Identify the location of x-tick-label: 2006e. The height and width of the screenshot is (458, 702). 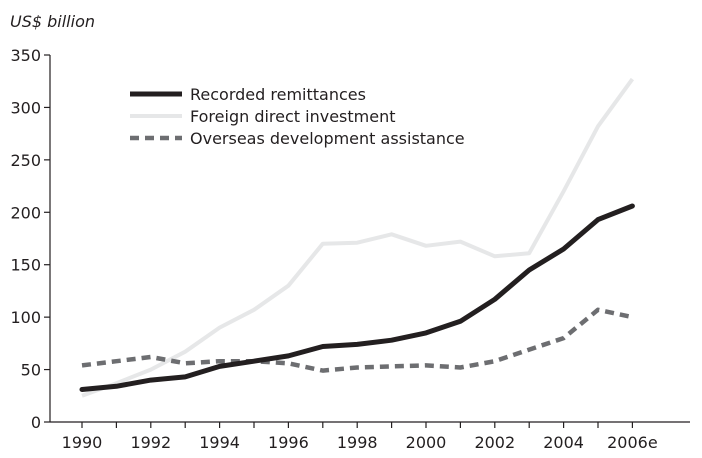
(632, 442).